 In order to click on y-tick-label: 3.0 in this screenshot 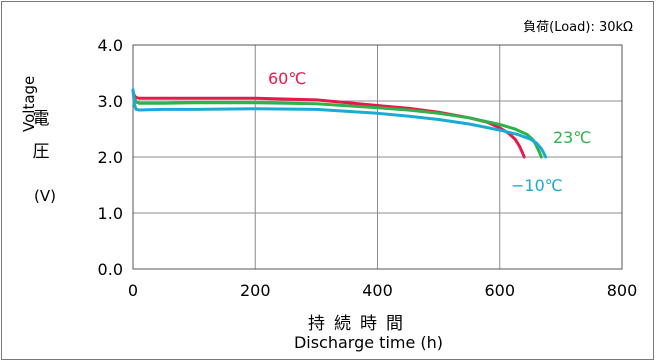, I will do `click(110, 101)`.